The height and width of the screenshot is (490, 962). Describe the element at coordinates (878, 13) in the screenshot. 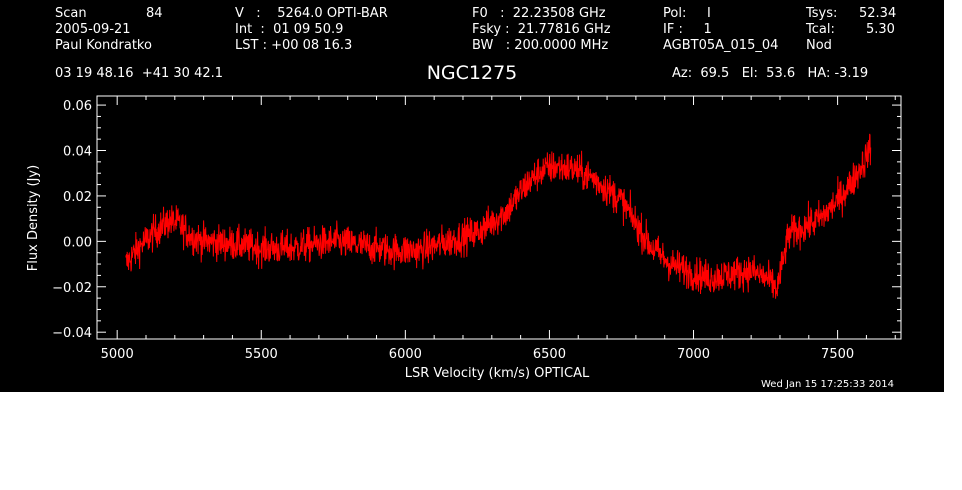

I see `tsys-value: 52.34` at that location.